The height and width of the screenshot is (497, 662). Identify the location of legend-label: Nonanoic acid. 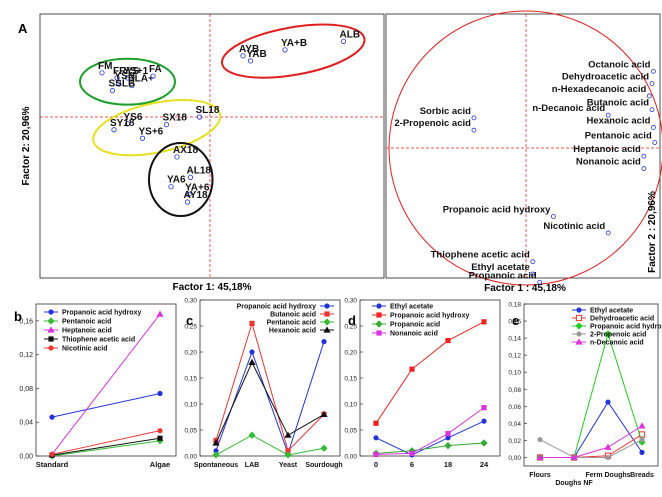
(414, 334).